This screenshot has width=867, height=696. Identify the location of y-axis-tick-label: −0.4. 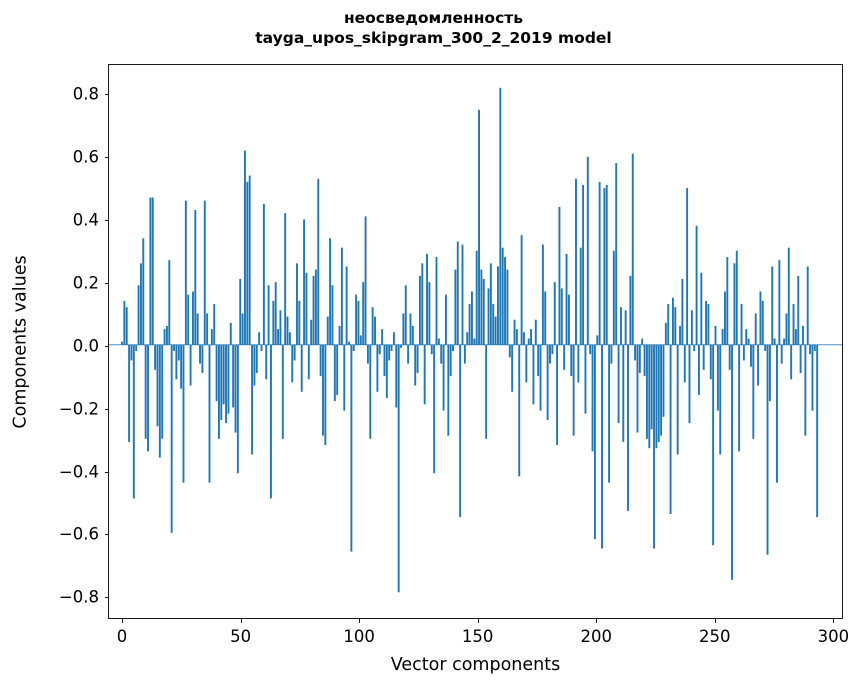
(78, 472).